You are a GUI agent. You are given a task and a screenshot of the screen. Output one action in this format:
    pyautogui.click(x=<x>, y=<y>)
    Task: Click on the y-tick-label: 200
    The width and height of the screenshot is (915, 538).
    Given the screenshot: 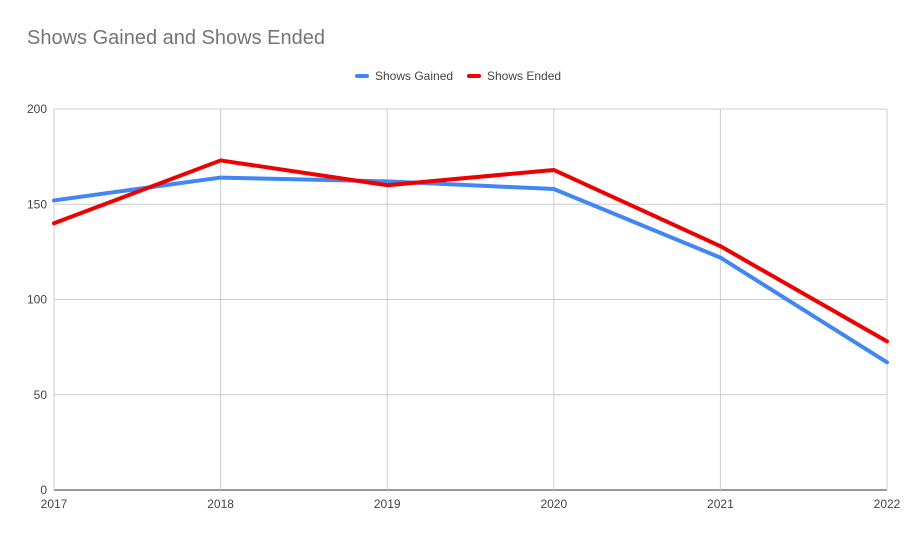 What is the action you would take?
    pyautogui.click(x=37, y=109)
    